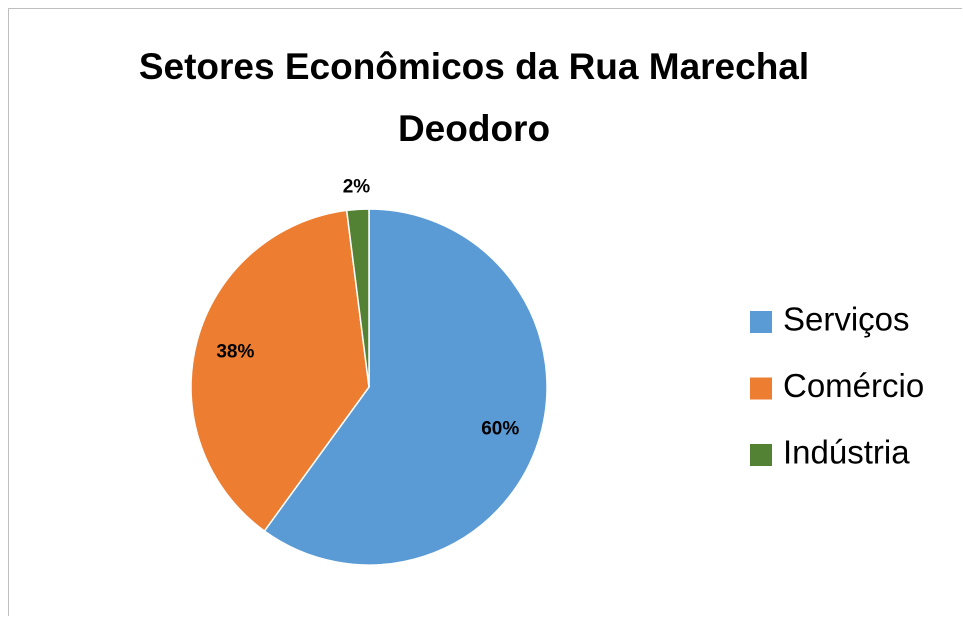 The width and height of the screenshot is (963, 618). What do you see at coordinates (846, 452) in the screenshot?
I see `legend-label: Indústria` at bounding box center [846, 452].